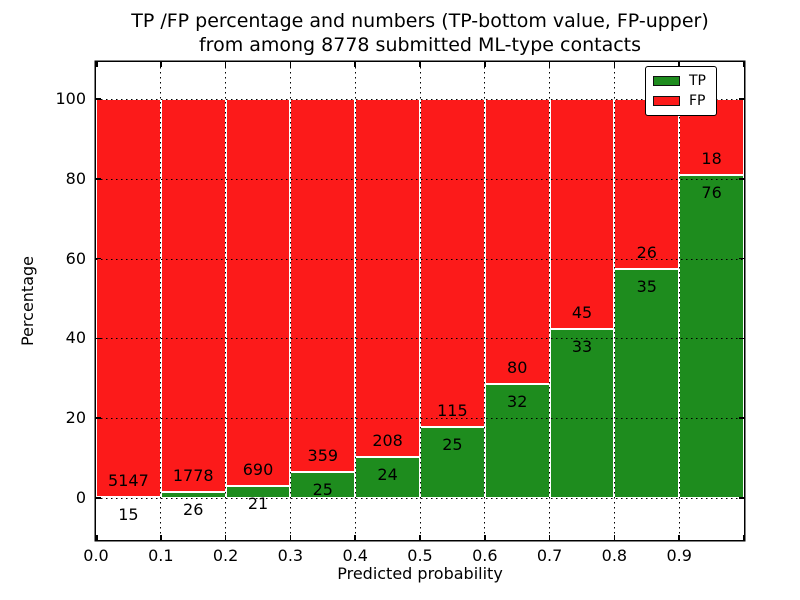 Image resolution: width=800 pixels, height=600 pixels. Describe the element at coordinates (646, 287) in the screenshot. I see `bar-label-tp: 35` at that location.